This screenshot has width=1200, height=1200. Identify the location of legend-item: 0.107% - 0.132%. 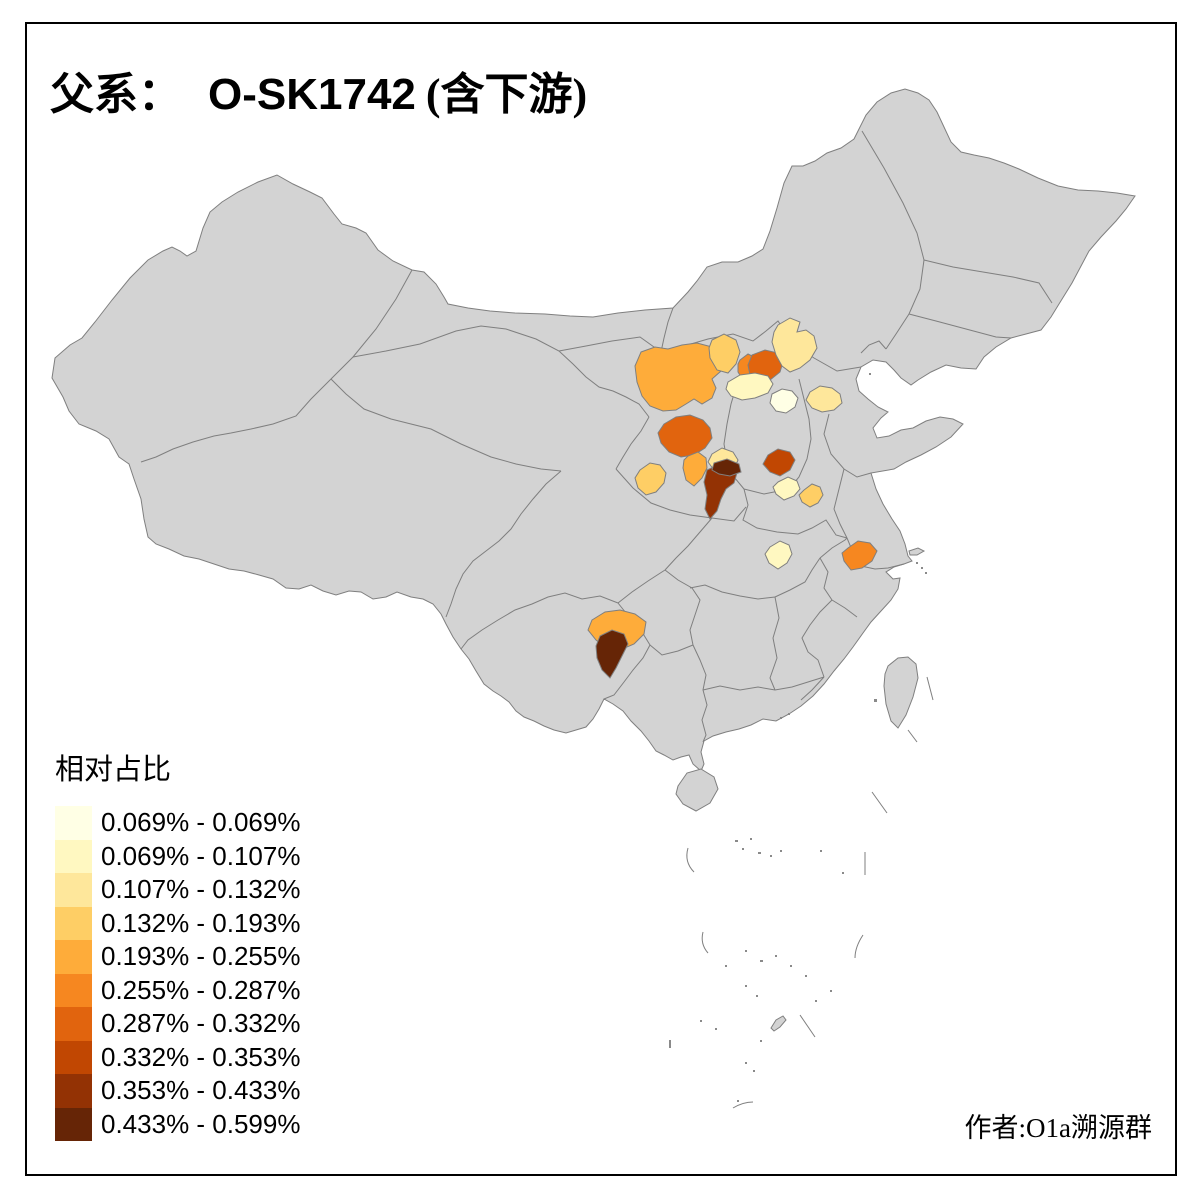
(177, 890).